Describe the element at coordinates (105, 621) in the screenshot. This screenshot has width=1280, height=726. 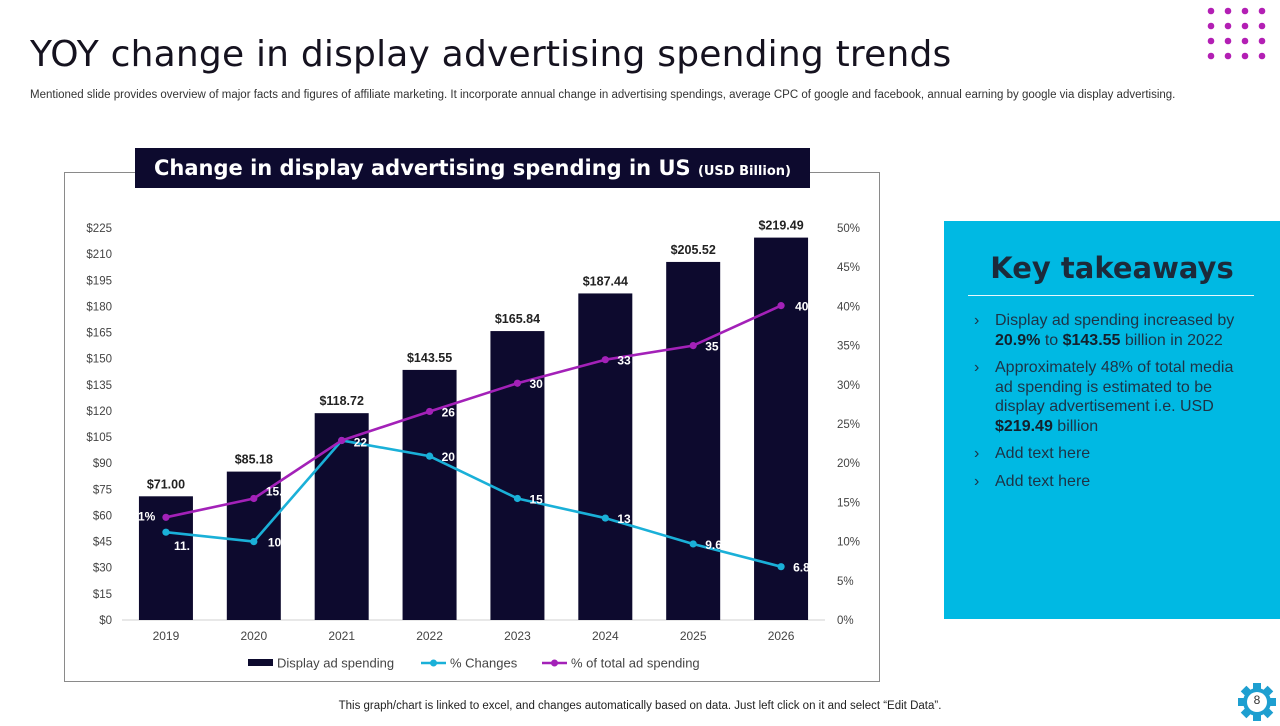
I see `y-tick-label: $0` at that location.